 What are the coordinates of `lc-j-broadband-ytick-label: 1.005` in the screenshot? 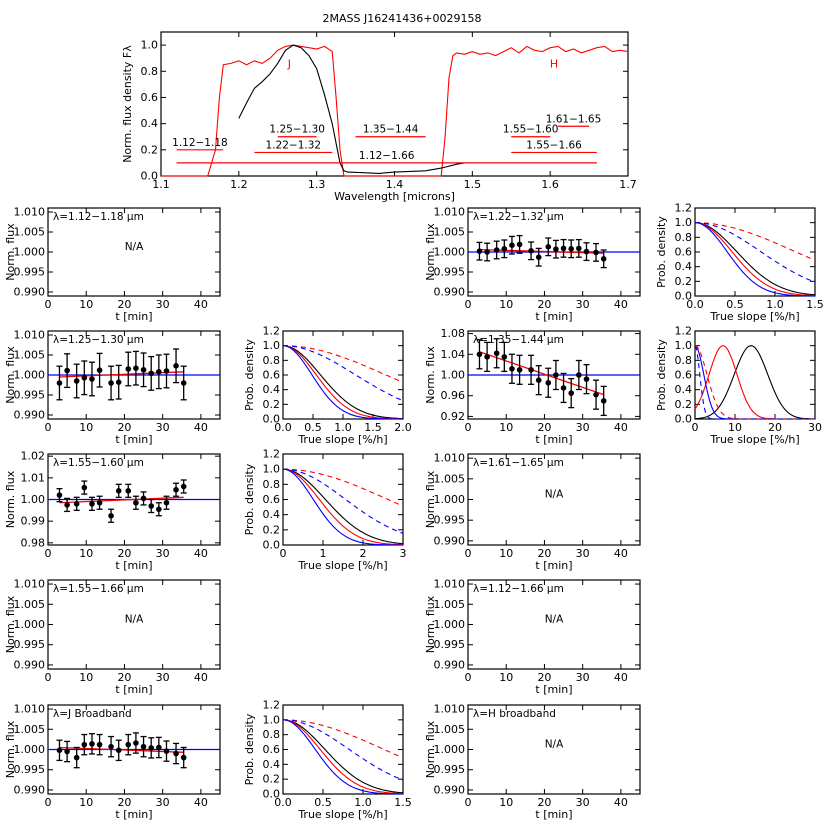 It's located at (30, 729).